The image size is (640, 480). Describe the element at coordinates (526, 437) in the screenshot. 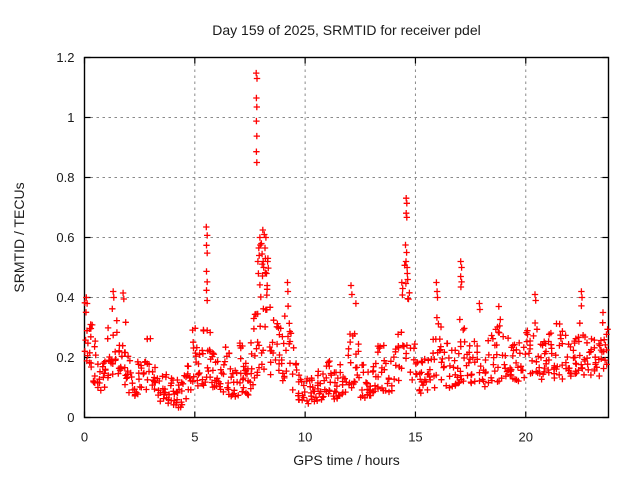

I see `x-tick-label: 20` at that location.